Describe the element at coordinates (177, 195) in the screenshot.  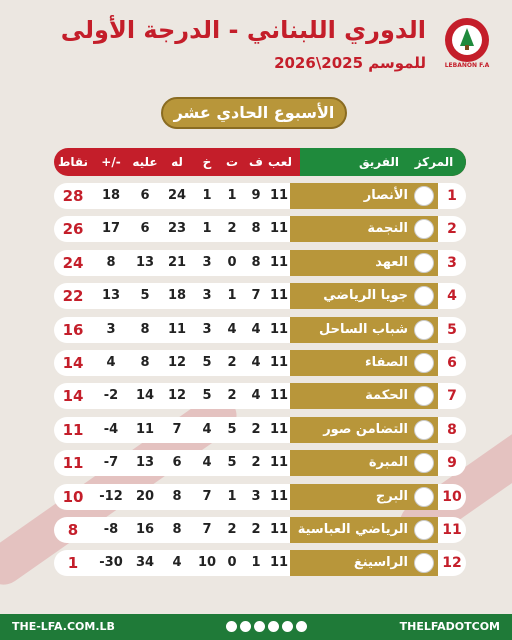
I see `cell-gf: 24` at that location.